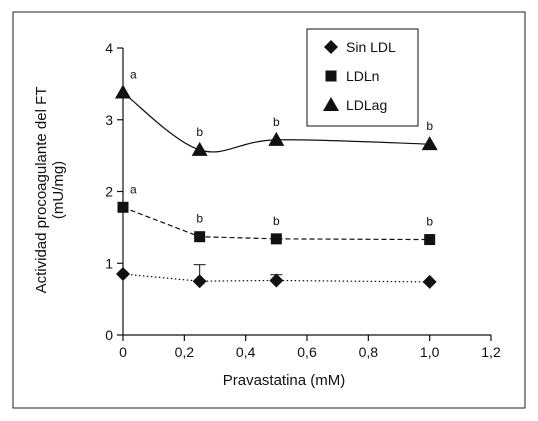 The height and width of the screenshot is (421, 538). What do you see at coordinates (284, 380) in the screenshot?
I see `x-axis-title: Pravastatina (mM)` at bounding box center [284, 380].